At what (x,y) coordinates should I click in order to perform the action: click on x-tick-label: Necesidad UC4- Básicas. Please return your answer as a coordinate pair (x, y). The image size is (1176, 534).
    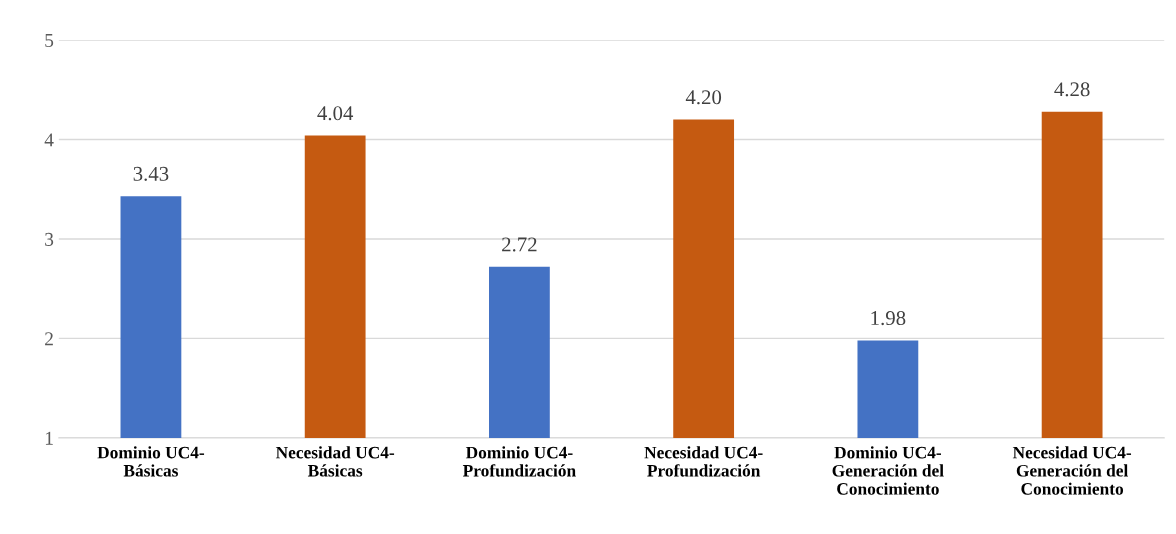
    Looking at the image, I should click on (335, 461).